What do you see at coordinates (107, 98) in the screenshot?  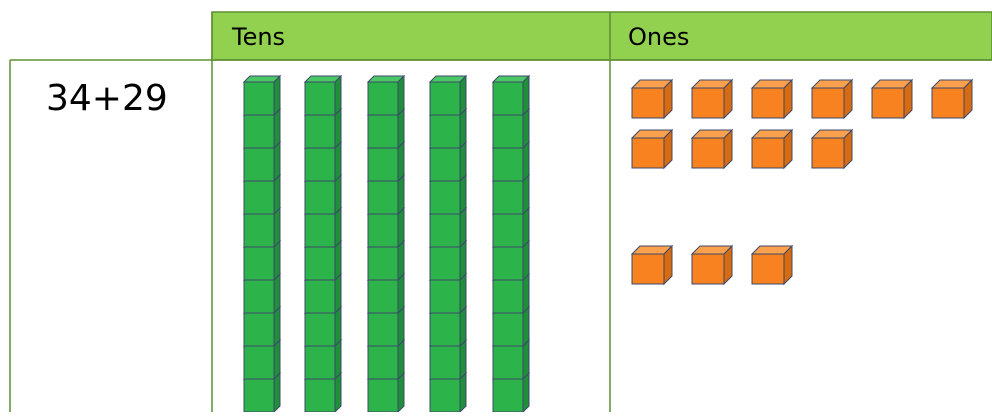 I see `problem: 34+29` at bounding box center [107, 98].